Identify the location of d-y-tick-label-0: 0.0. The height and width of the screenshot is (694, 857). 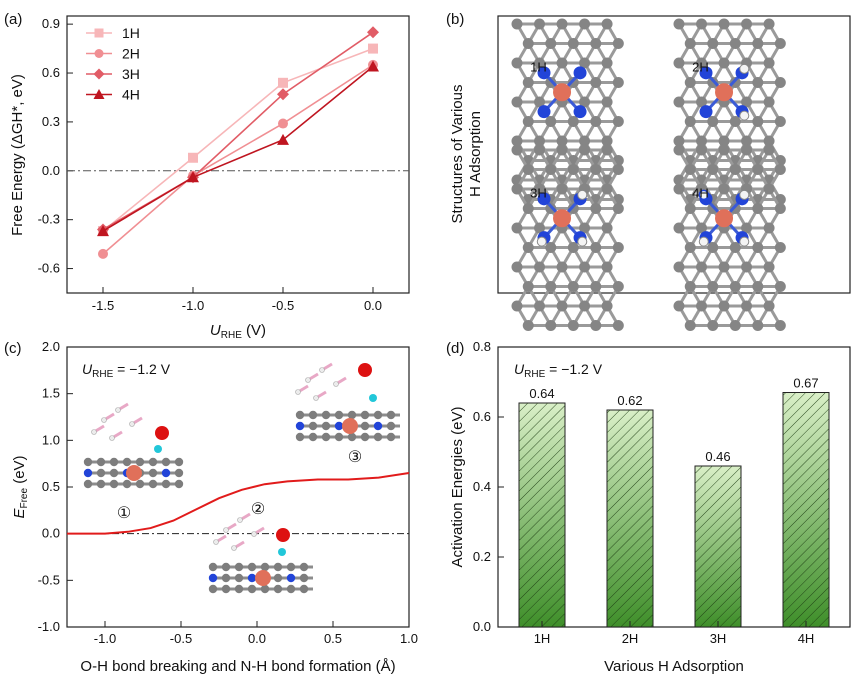
(482, 626).